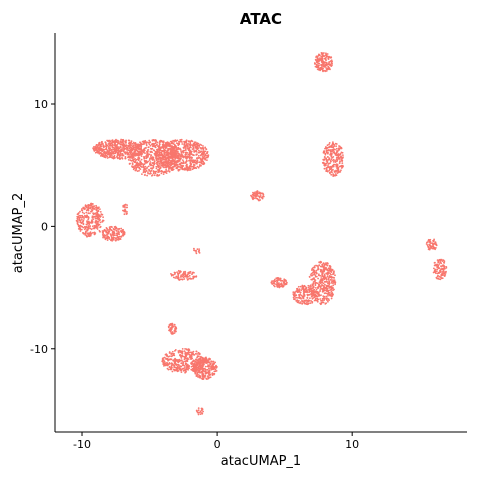 This screenshot has width=480, height=480. What do you see at coordinates (44, 226) in the screenshot?
I see `y-tick-label: 0` at bounding box center [44, 226].